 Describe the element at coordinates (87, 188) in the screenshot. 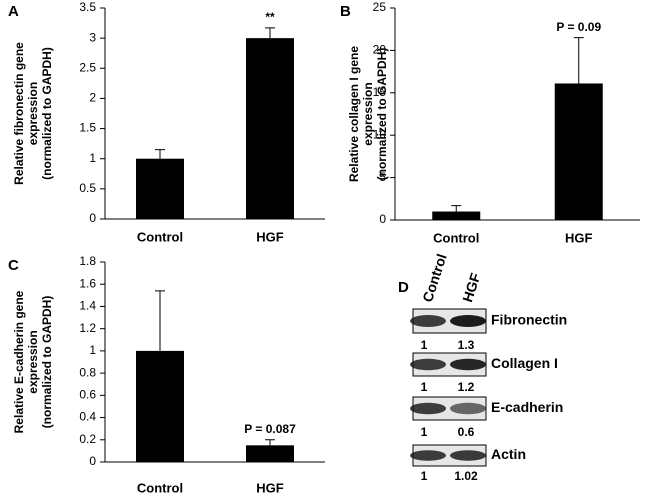

I see `y-tick-label: 0.5` at that location.